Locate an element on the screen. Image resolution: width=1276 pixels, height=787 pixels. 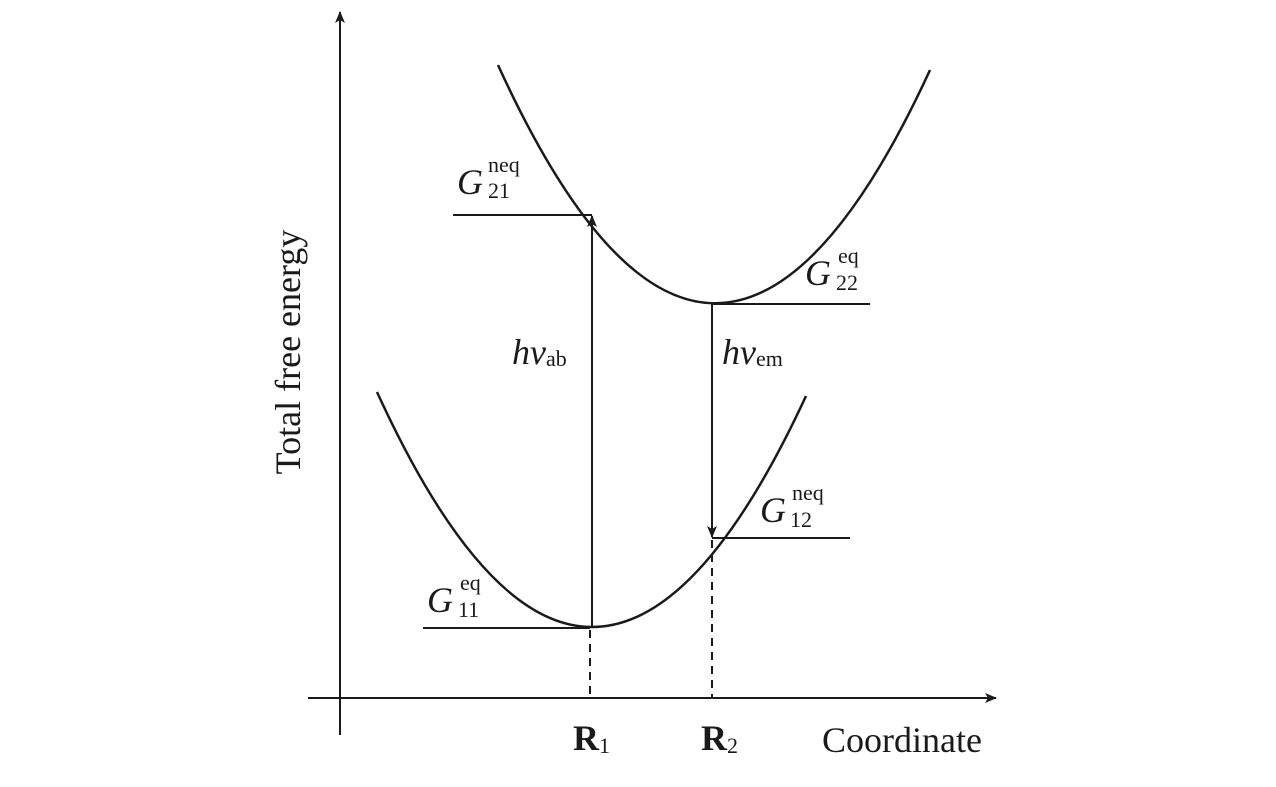
position-label: R1 is located at coordinates (591, 738).